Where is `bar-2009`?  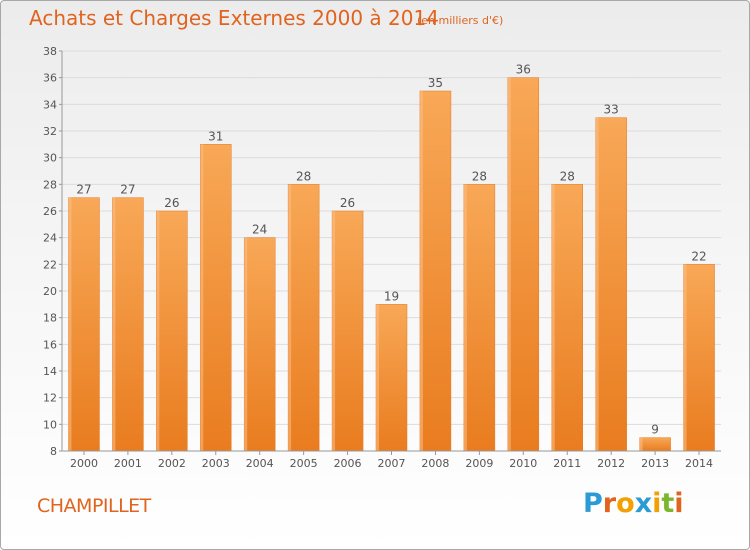 bar-2009 is located at coordinates (479, 318).